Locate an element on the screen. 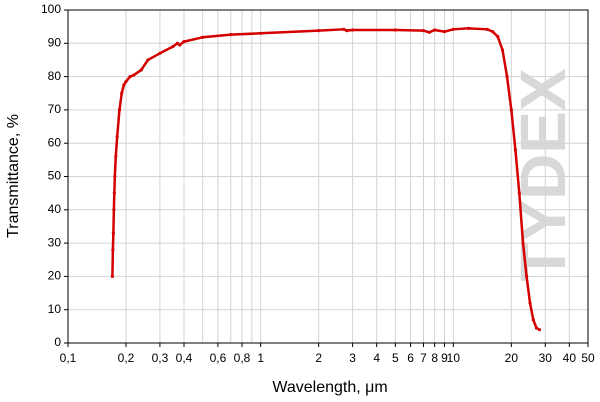 The image size is (600, 402). y-tick-label: 0 is located at coordinates (57, 342).